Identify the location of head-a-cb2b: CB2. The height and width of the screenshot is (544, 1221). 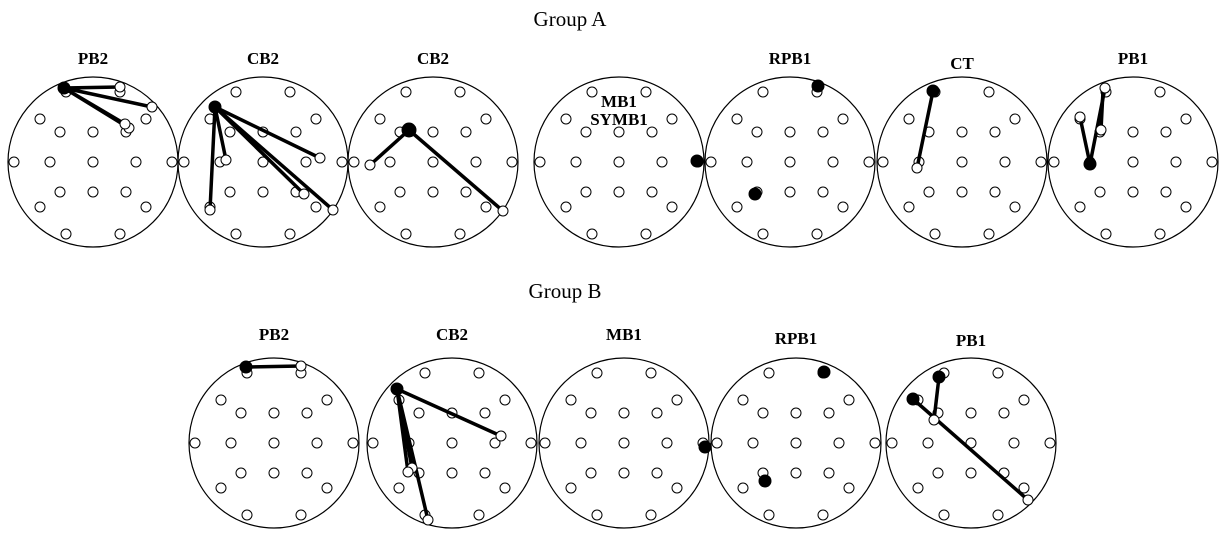
(433, 148).